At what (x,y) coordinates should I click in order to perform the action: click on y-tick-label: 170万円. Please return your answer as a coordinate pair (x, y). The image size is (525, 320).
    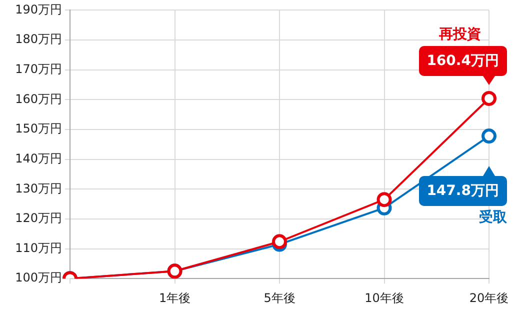
    Looking at the image, I should click on (38, 69).